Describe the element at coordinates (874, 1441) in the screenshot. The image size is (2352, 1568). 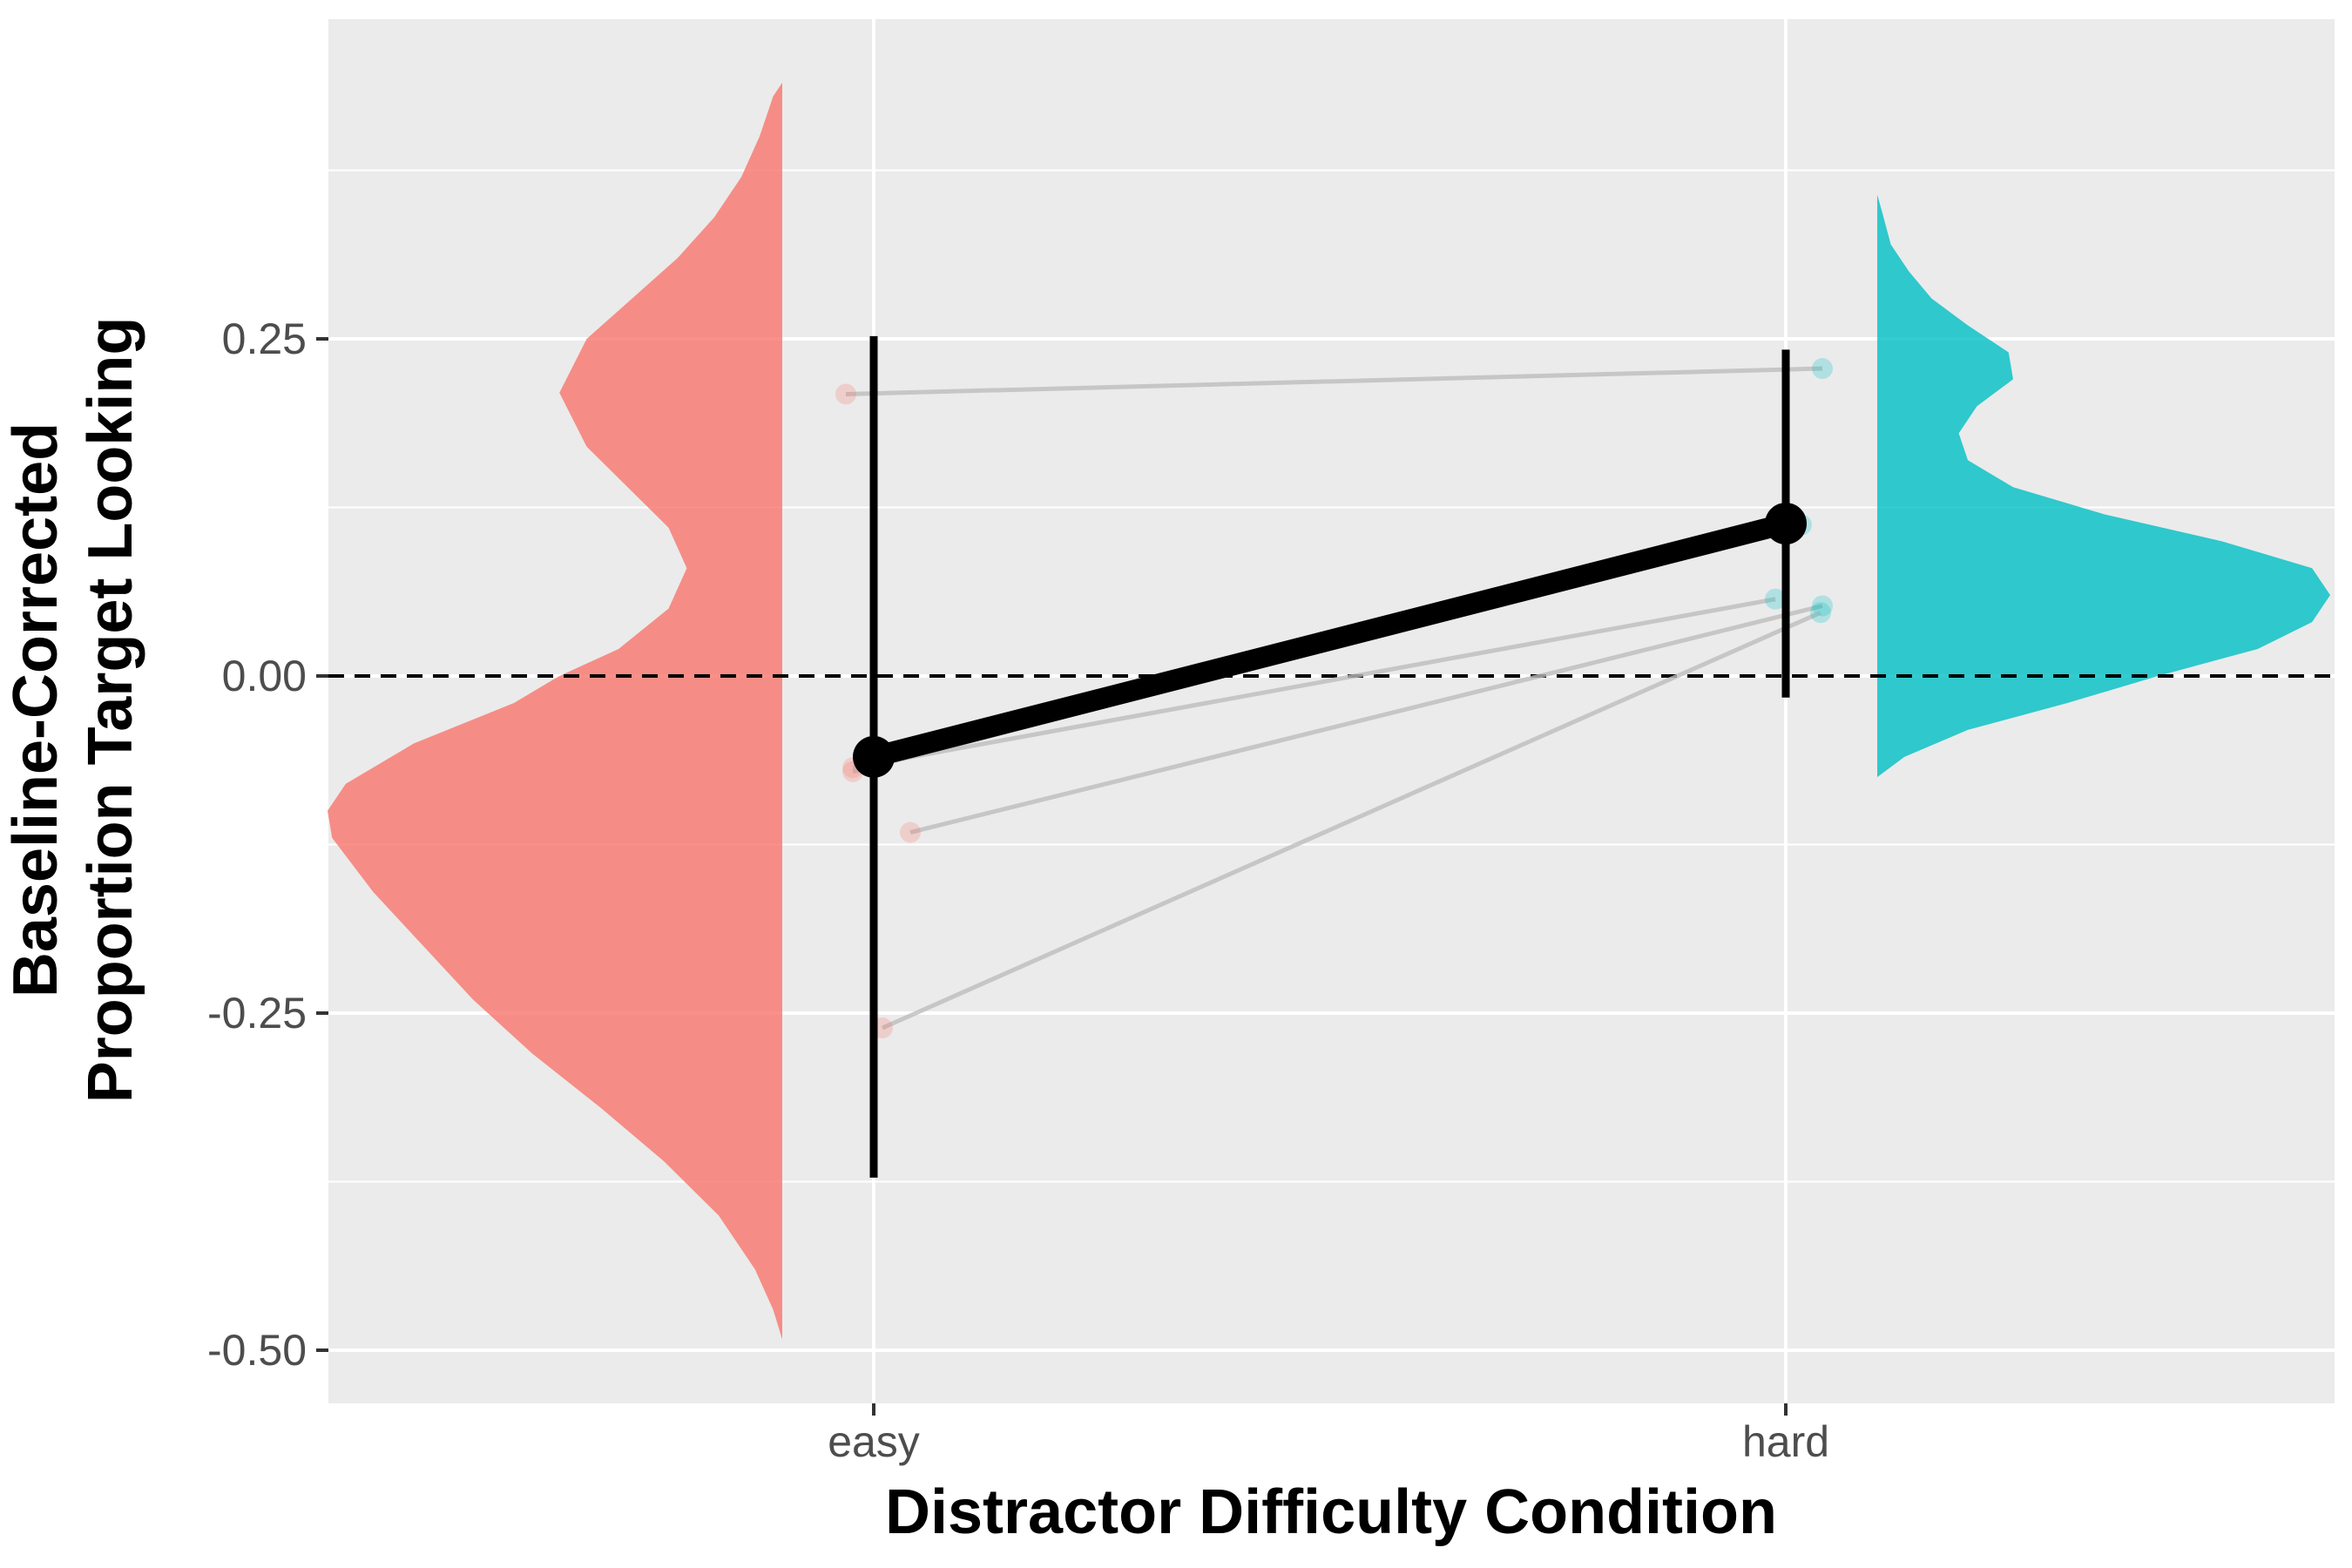
I see `x-tick-label-easy: easy` at that location.